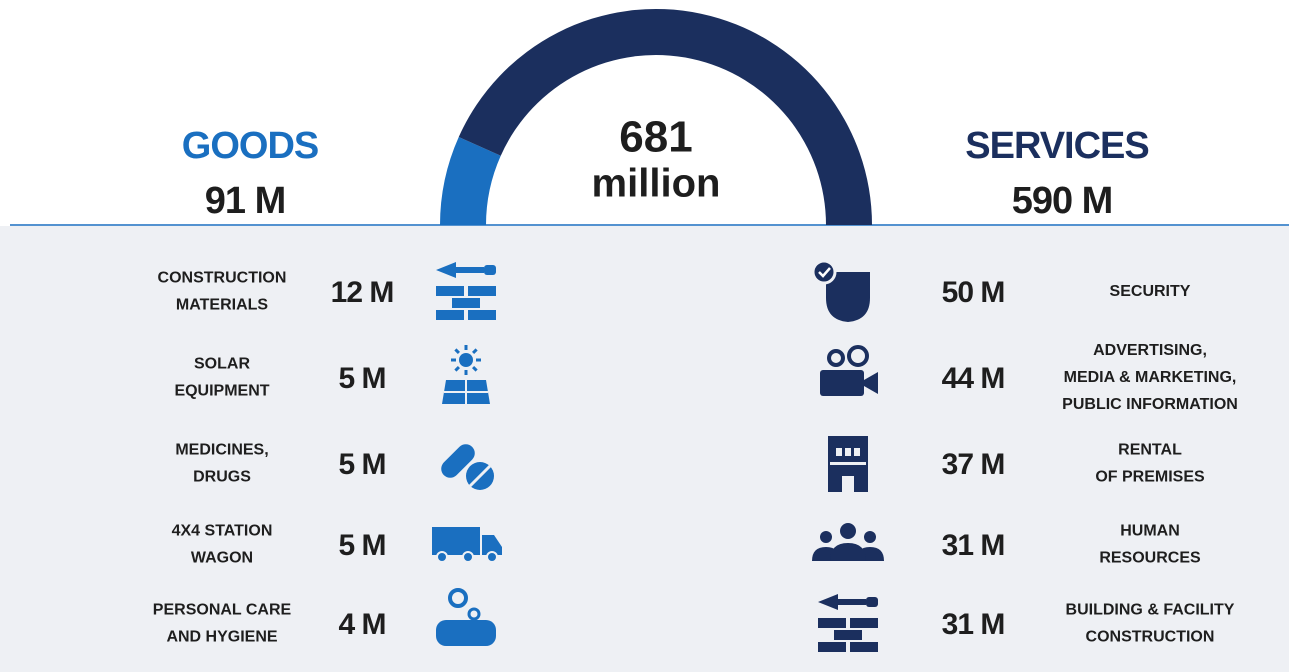 The image size is (1289, 672). I want to click on item-label: MEDIA & MARKETING,, so click(1150, 377).